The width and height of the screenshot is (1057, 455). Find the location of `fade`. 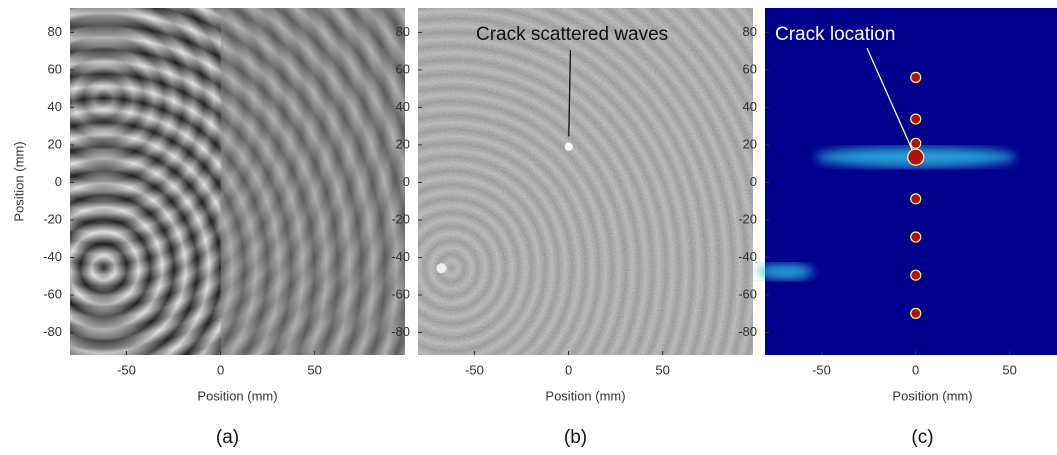

fade is located at coordinates (312, 181).